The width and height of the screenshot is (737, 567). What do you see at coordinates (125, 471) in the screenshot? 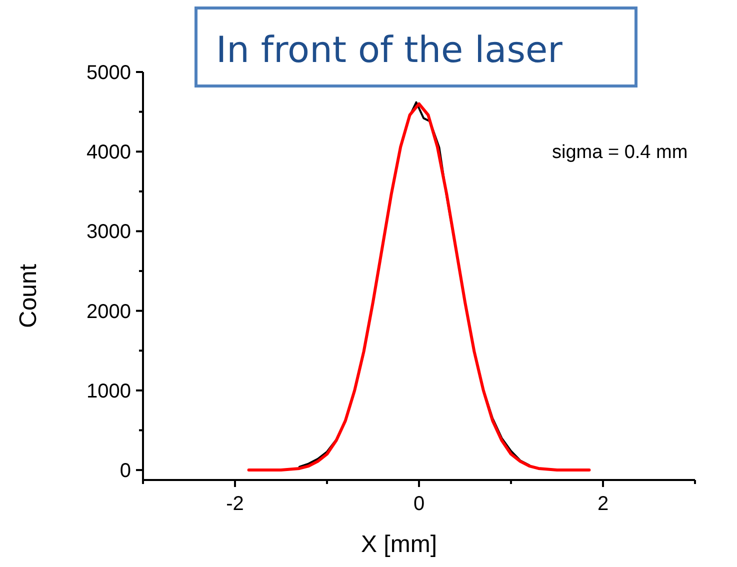
I see `y-tick-label: 0` at bounding box center [125, 471].